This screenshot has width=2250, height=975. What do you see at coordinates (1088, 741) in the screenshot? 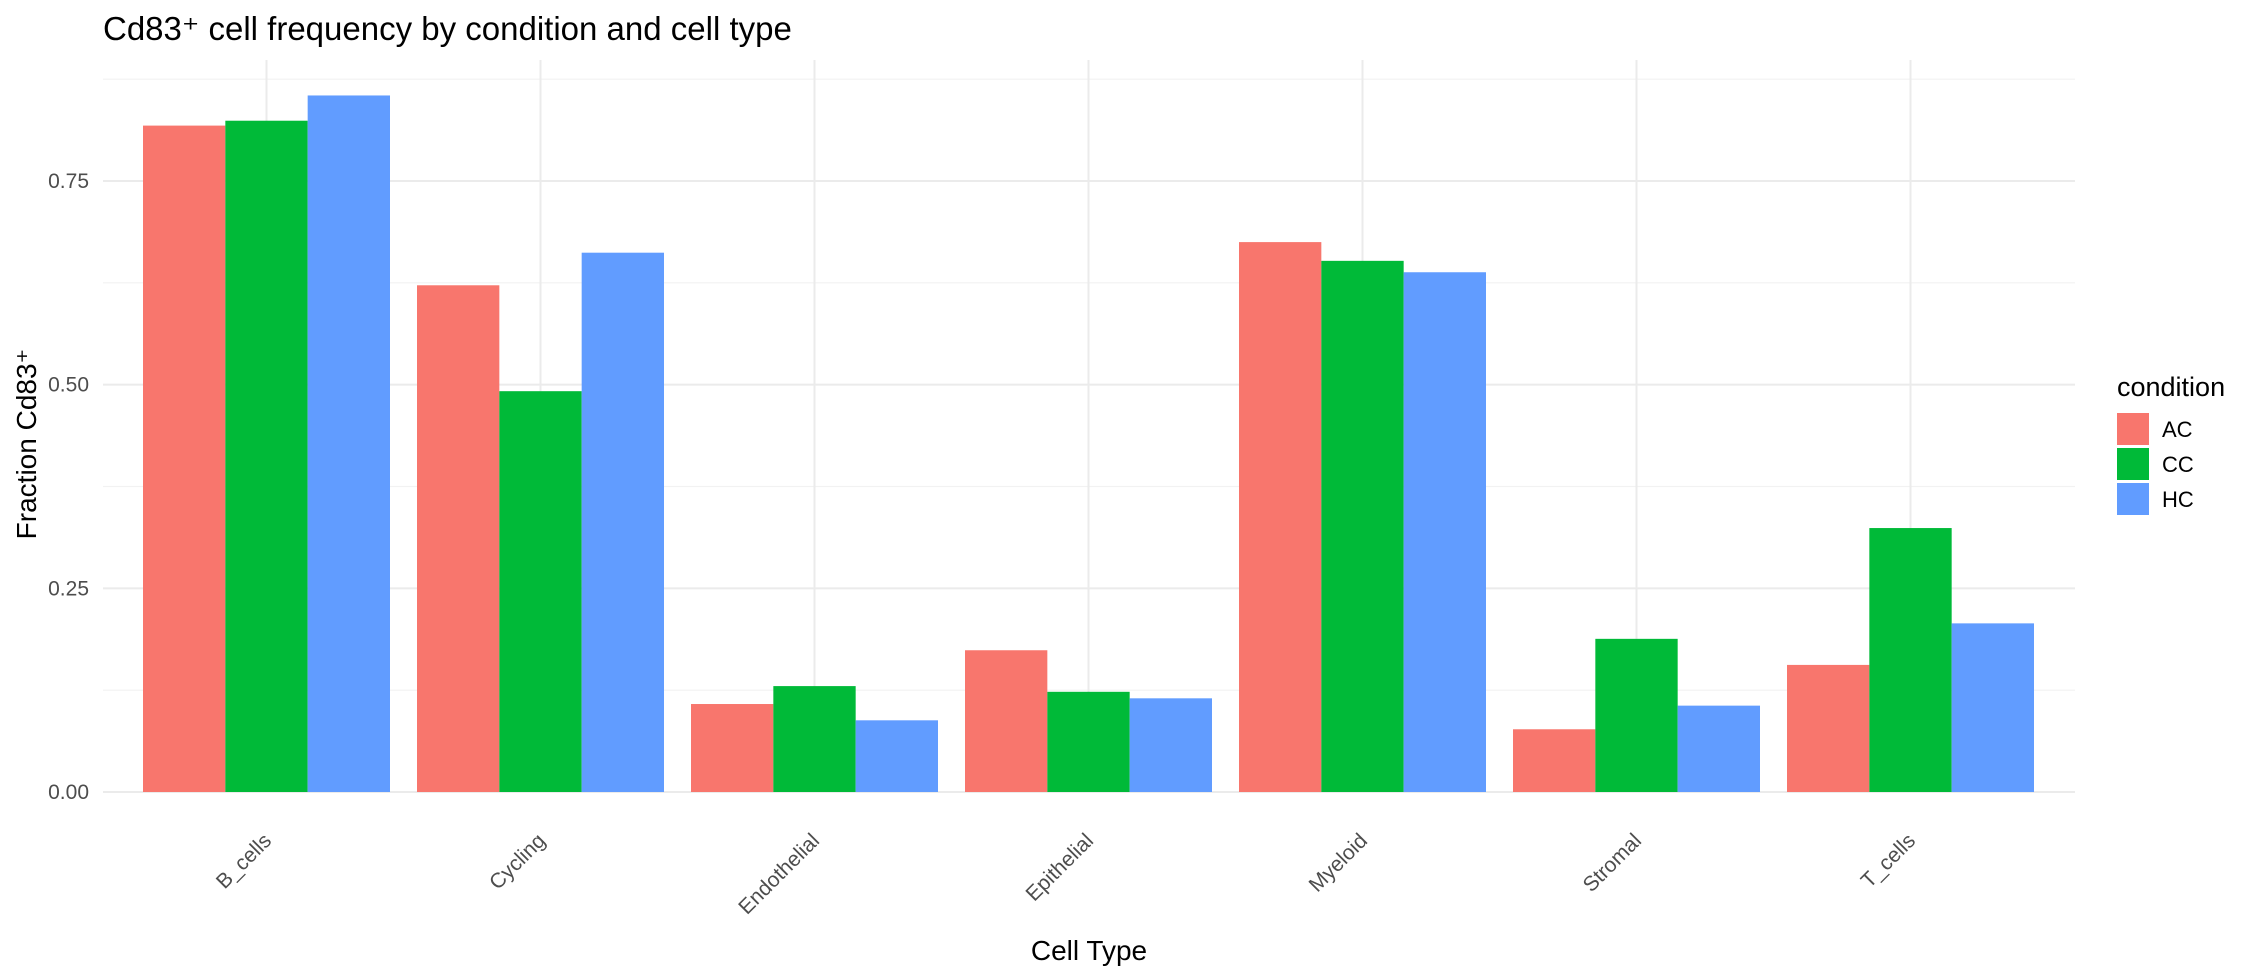
I see `bar-cc-epithelial` at bounding box center [1088, 741].